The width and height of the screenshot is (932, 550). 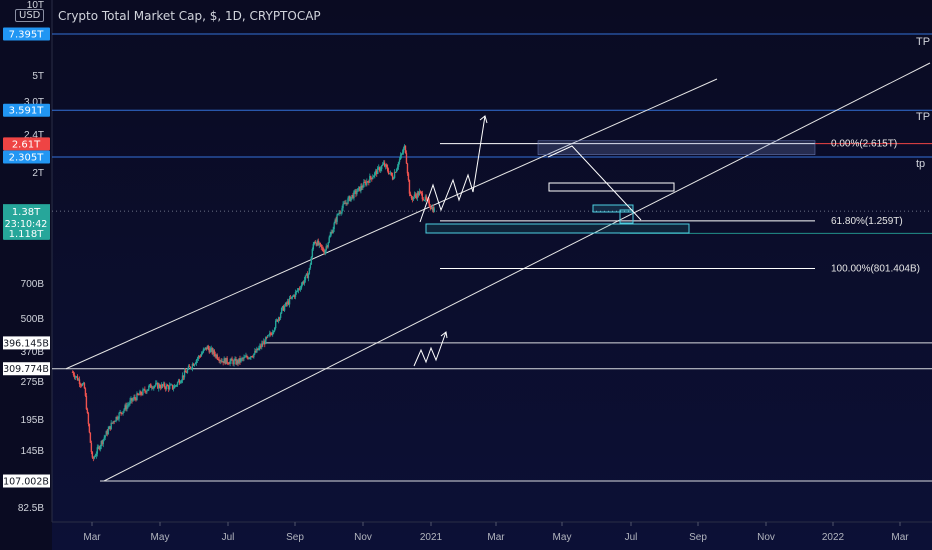 What do you see at coordinates (26, 144) in the screenshot?
I see `price-tag-red` at bounding box center [26, 144].